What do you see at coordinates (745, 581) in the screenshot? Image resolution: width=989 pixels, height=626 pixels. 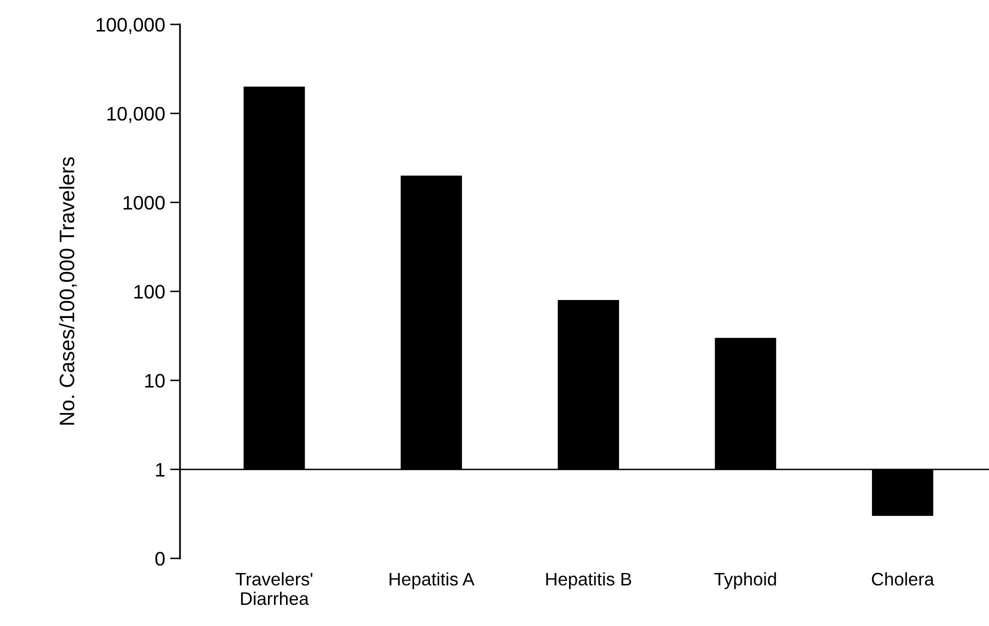 I see `x-tick-label: Typhoid` at bounding box center [745, 581].